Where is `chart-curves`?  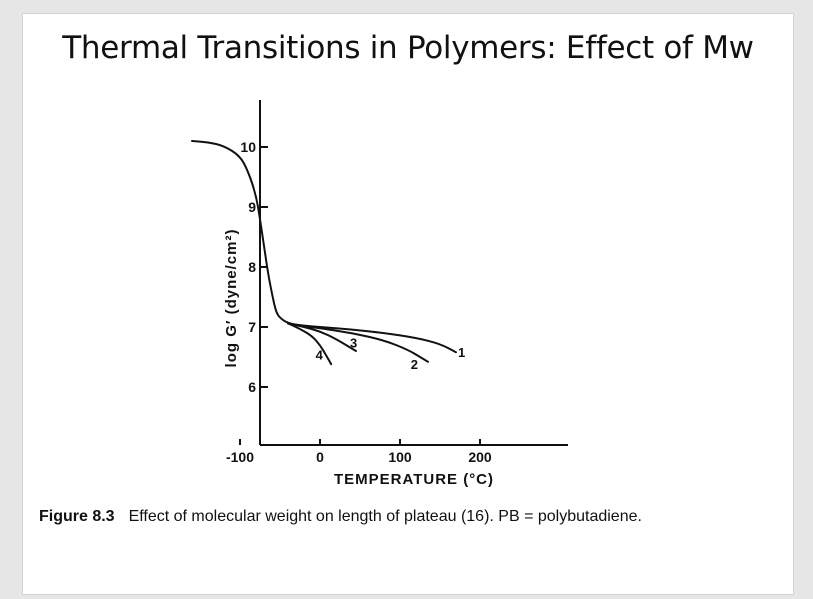 chart-curves is located at coordinates (324, 253).